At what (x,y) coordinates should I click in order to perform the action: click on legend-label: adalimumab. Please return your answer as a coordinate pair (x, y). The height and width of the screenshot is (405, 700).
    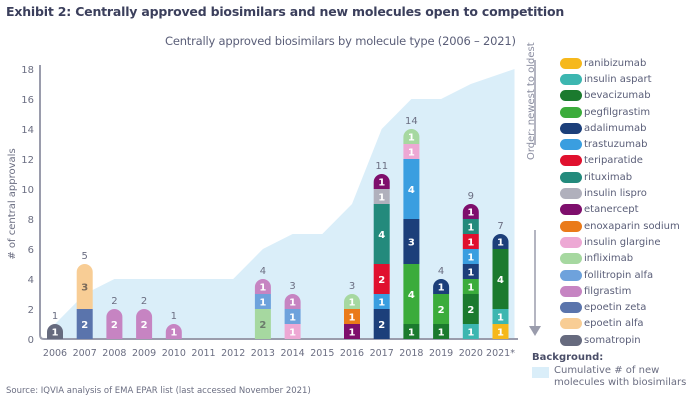
    Looking at the image, I should click on (615, 128).